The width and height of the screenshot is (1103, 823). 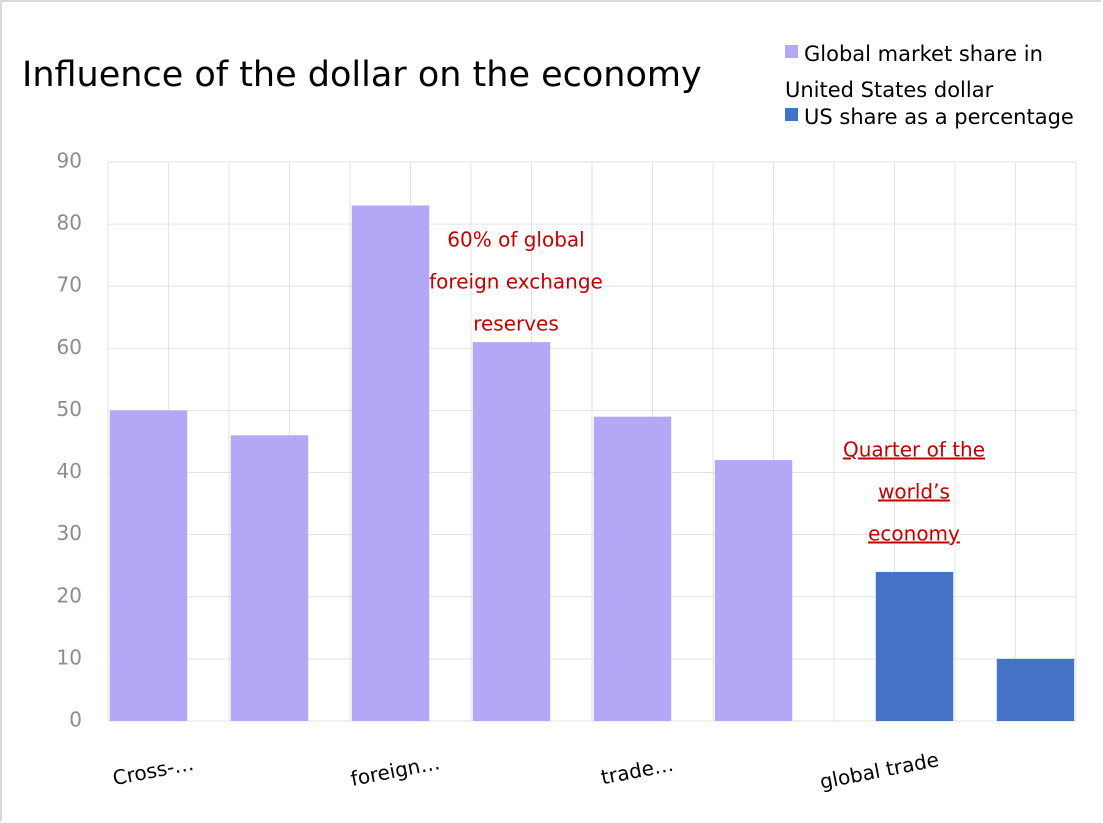 What do you see at coordinates (939, 117) in the screenshot?
I see `legend-label: US share as a percentage` at bounding box center [939, 117].